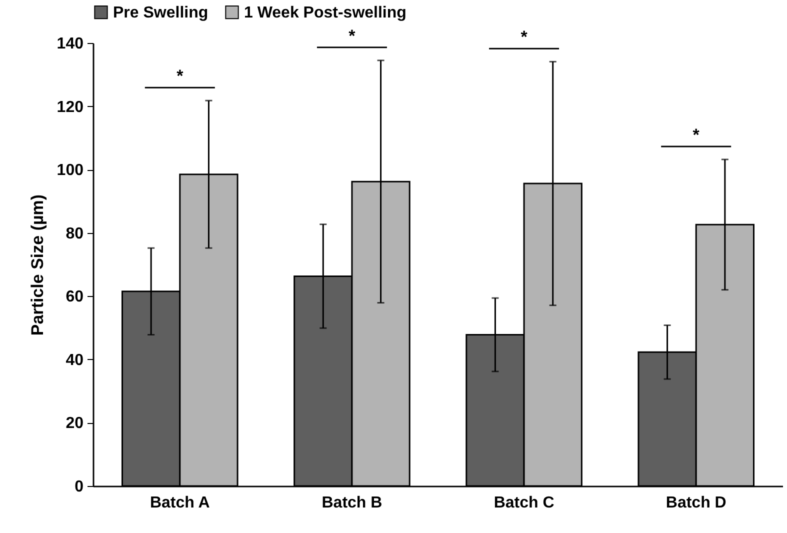 Image resolution: width=787 pixels, height=533 pixels. I want to click on y-tick-label: 120, so click(70, 107).